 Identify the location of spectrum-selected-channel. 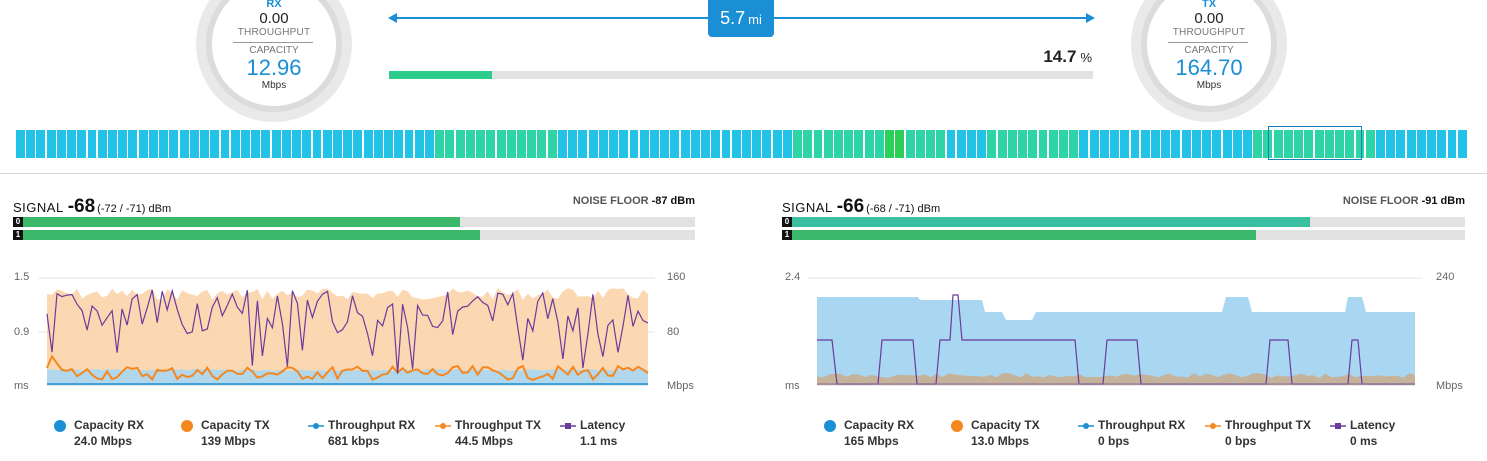
(1315, 143).